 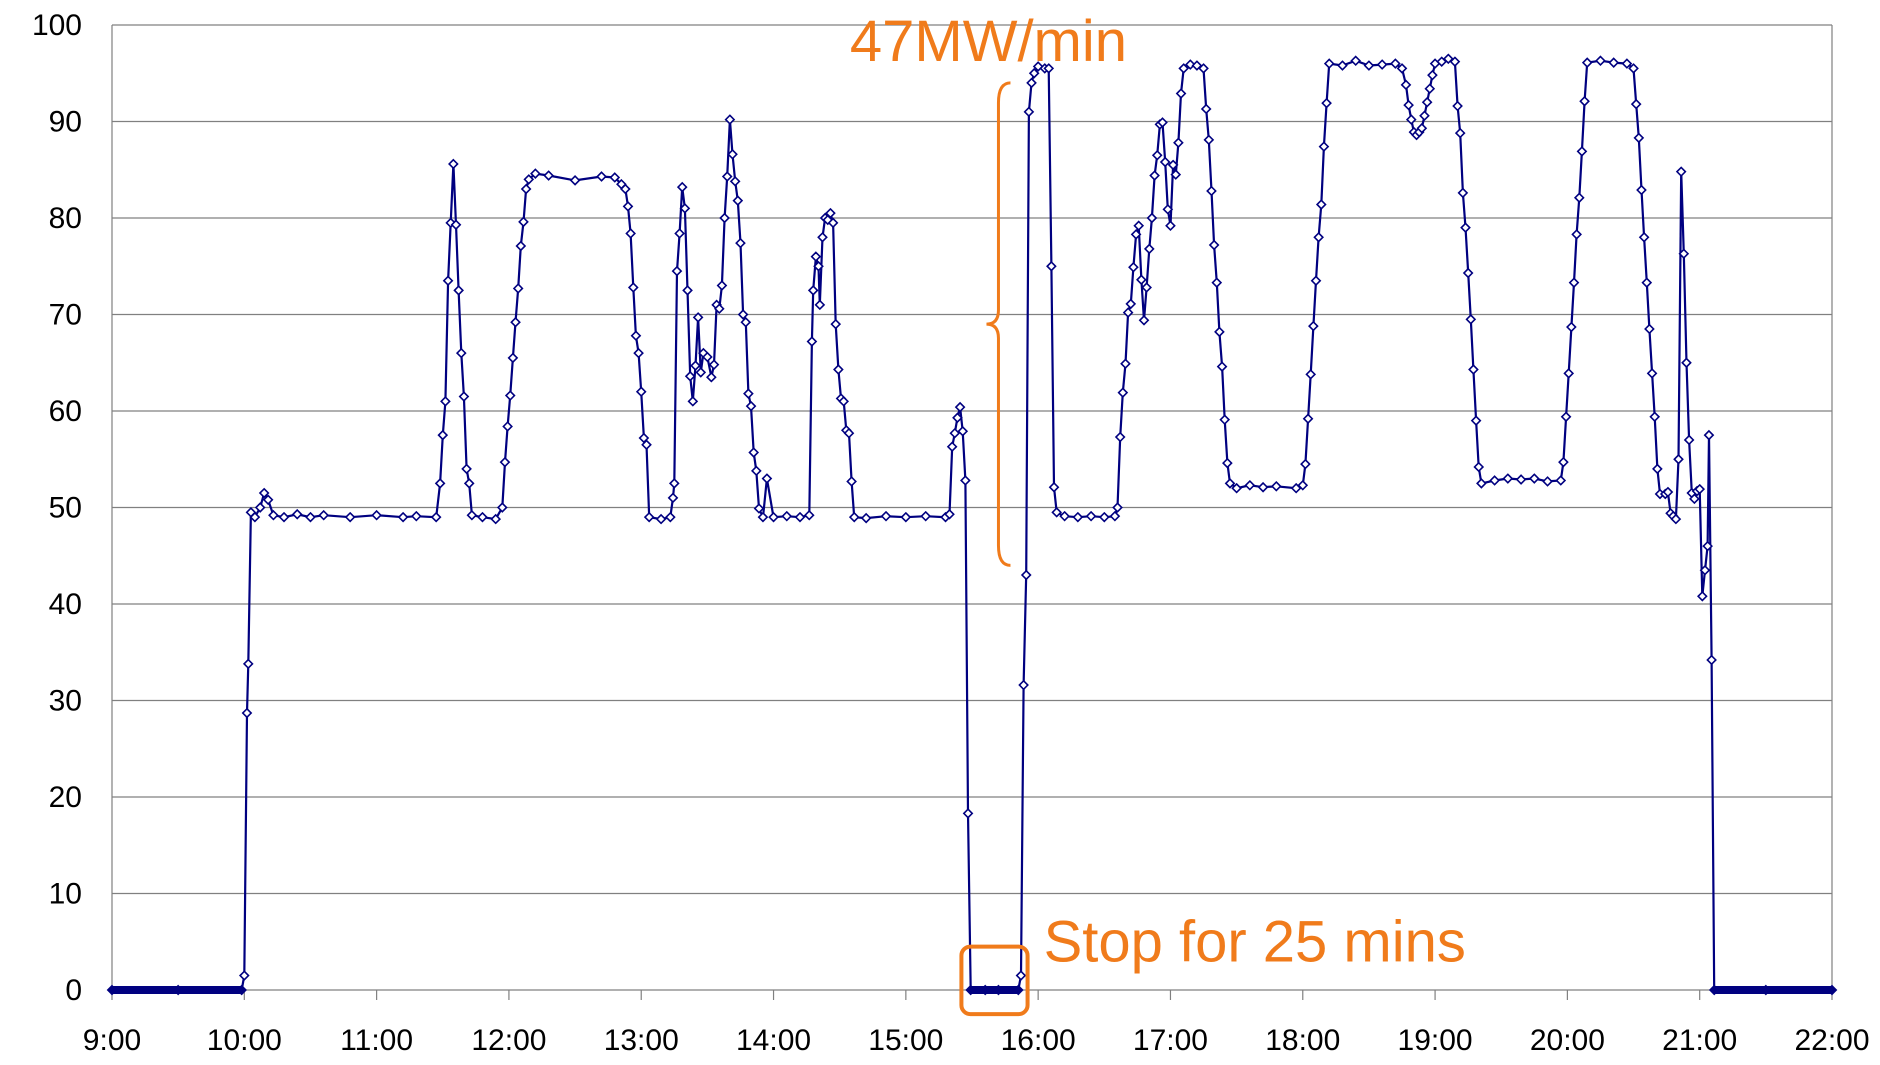 What do you see at coordinates (65, 797) in the screenshot?
I see `y-tick-label: 20` at bounding box center [65, 797].